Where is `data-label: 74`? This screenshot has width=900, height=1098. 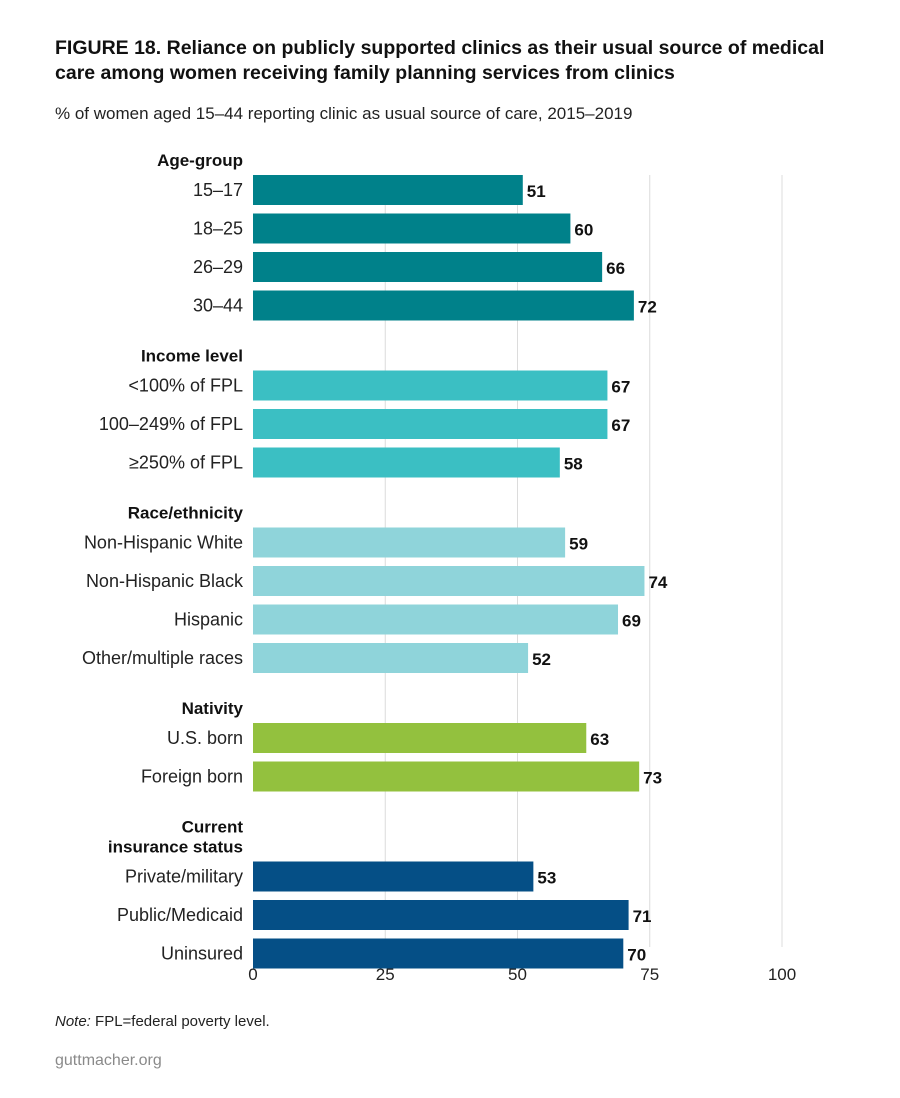
data-label: 74 is located at coordinates (657, 582).